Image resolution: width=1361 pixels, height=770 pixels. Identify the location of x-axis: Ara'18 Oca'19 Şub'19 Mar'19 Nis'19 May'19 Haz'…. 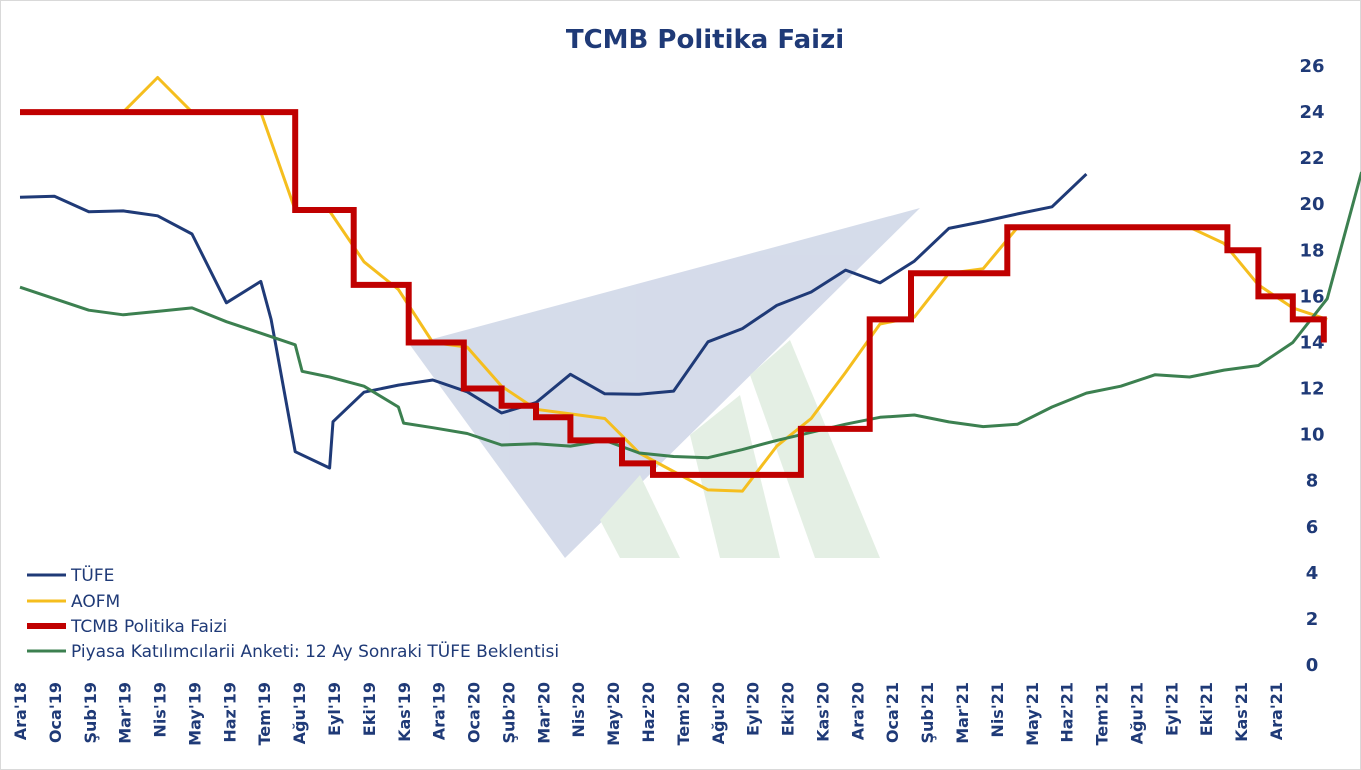
(648, 714).